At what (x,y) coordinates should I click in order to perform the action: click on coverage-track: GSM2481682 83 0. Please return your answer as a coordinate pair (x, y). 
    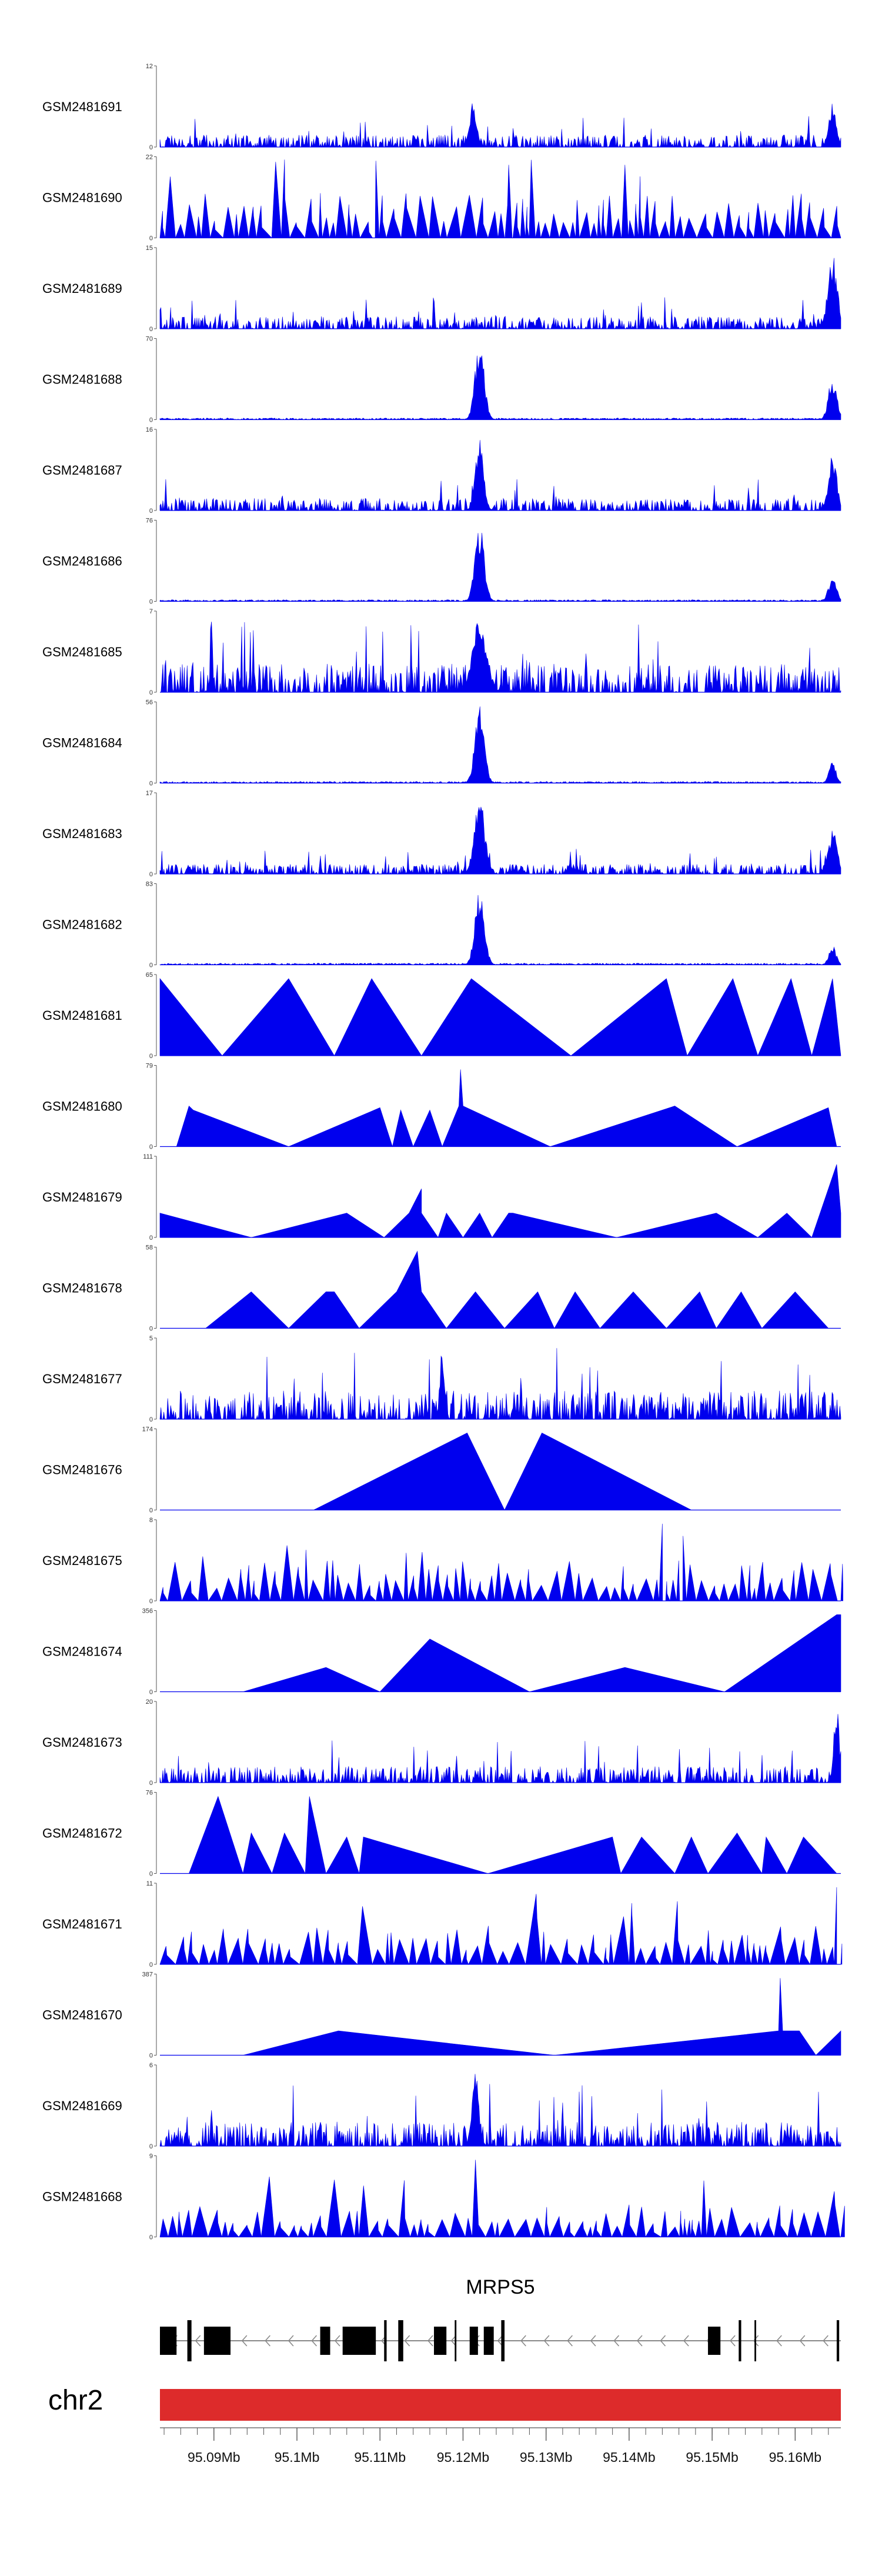
    Looking at the image, I should click on (441, 925).